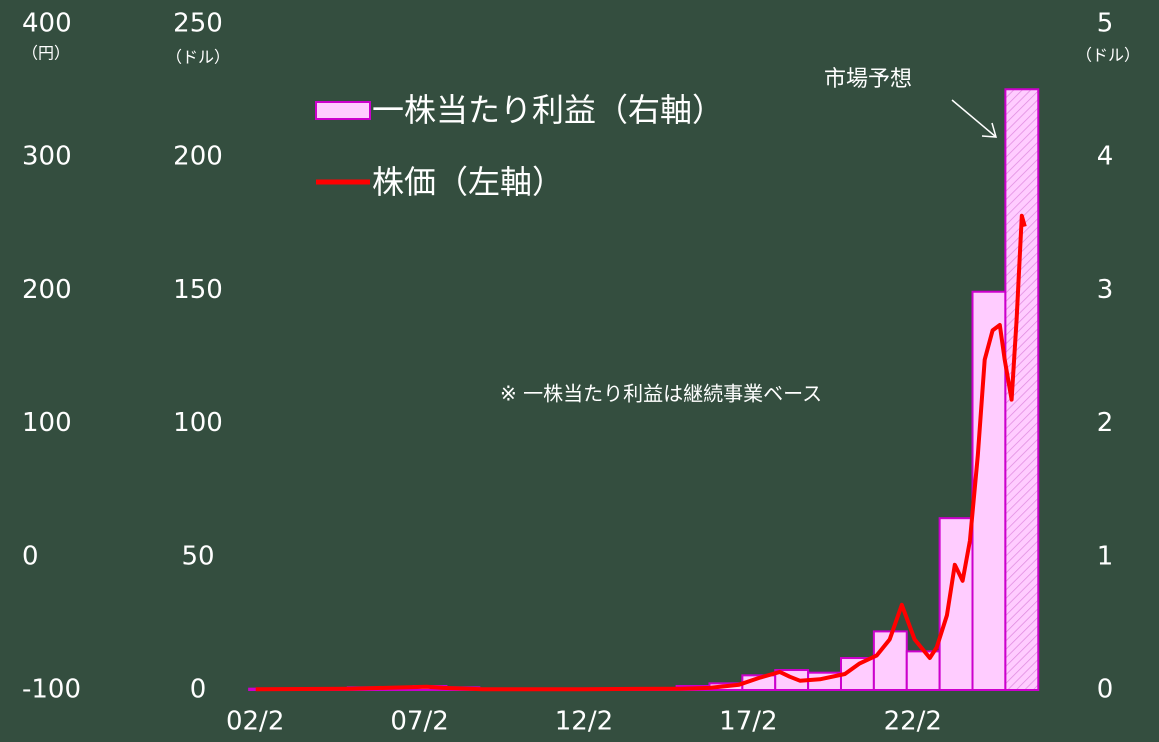 The image size is (1159, 742). What do you see at coordinates (198, 157) in the screenshot?
I see `y-tick-label: 200` at bounding box center [198, 157].